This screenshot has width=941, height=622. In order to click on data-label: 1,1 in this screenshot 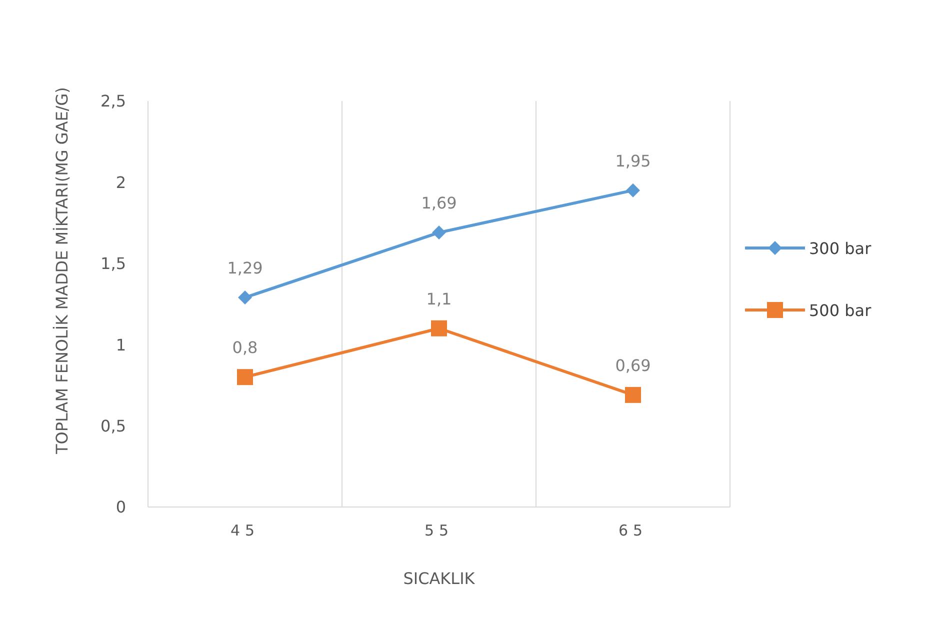, I will do `click(439, 298)`.